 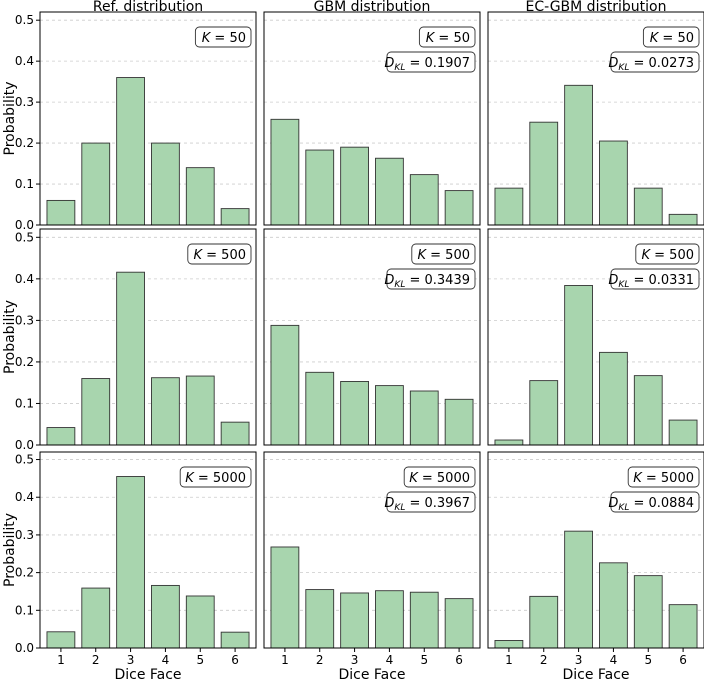 I want to click on dkl-annotation-label: DKL = 0.3439, so click(x=427, y=281).